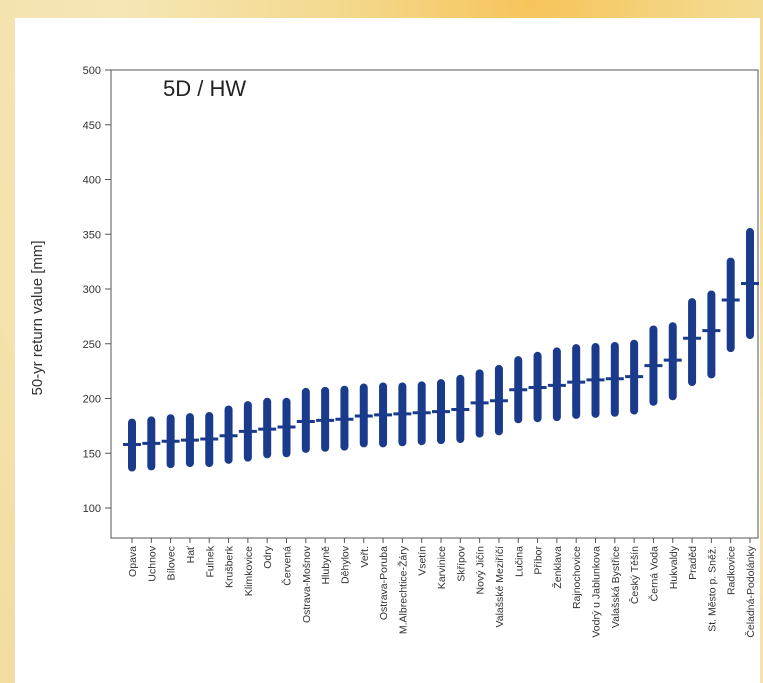  Describe the element at coordinates (384, 583) in the screenshot. I see `x-category-label: Ostrava-Poruba` at that location.